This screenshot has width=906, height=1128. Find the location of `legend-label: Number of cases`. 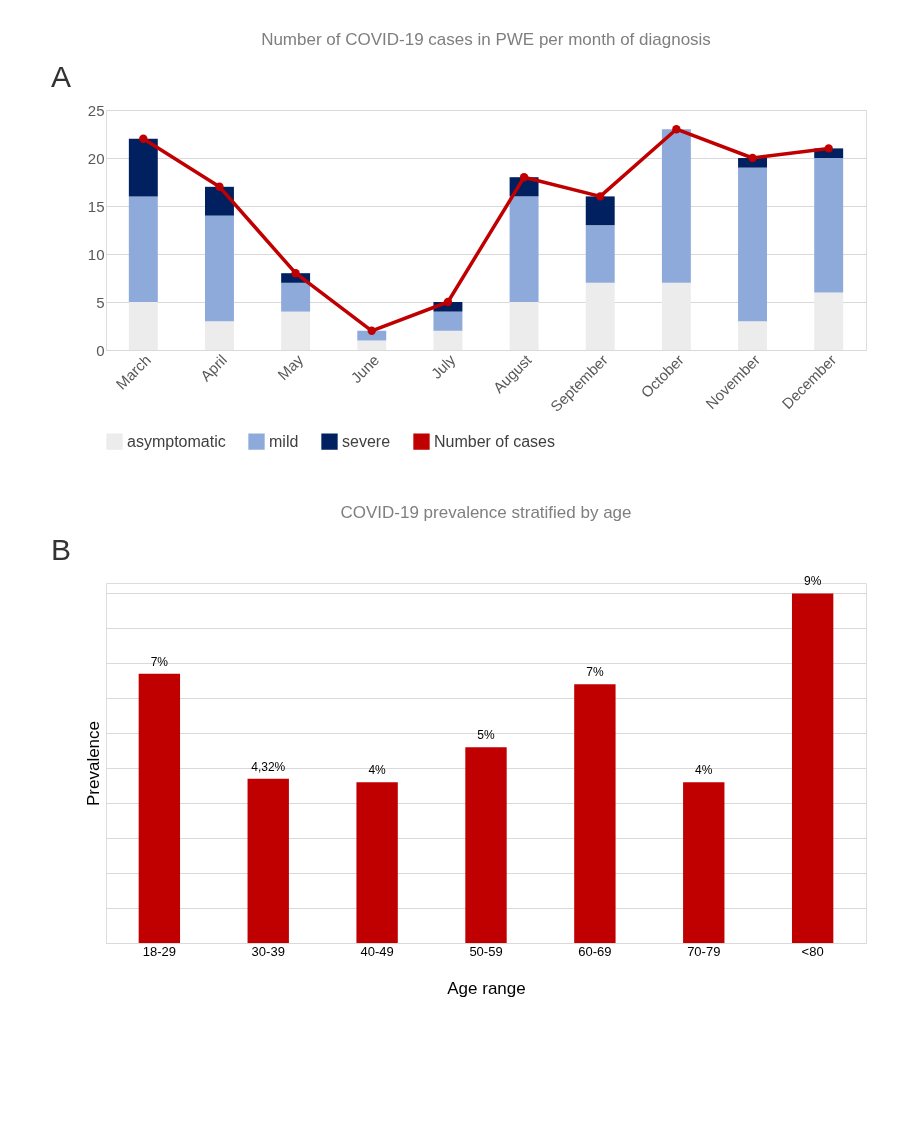

legend-label: Number of cases is located at coordinates (494, 441).